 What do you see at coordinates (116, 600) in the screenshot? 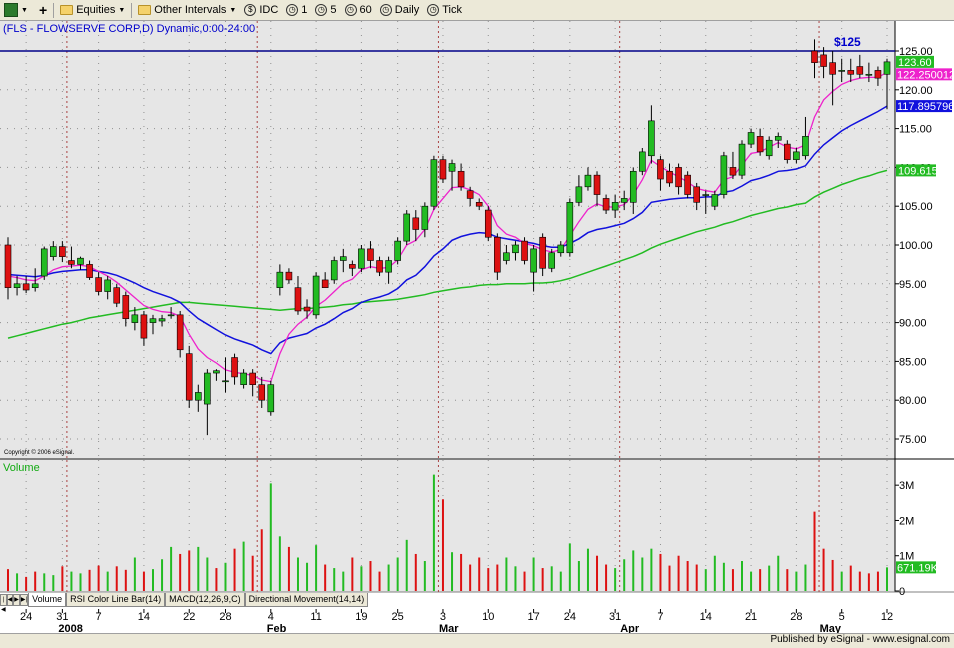
I see `tab-rsi: RSI Color Line Bar(14)` at bounding box center [116, 600].